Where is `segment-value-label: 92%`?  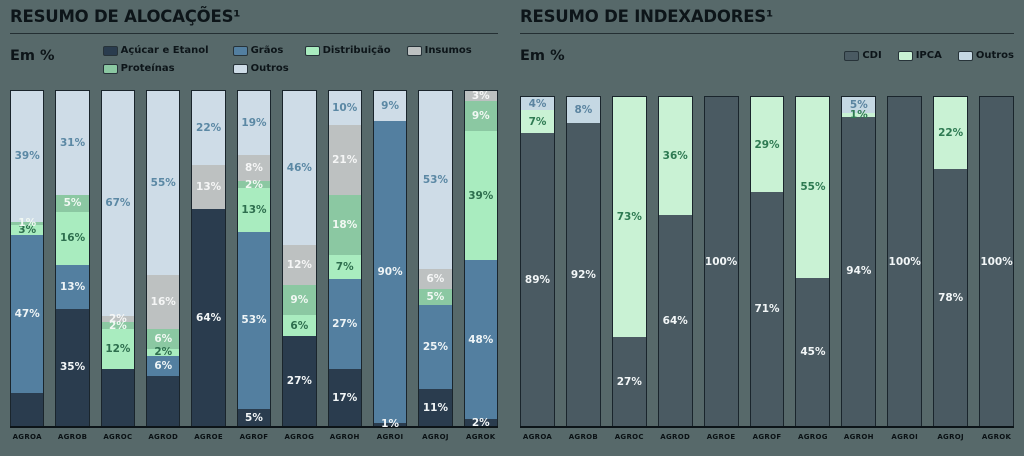
segment-value-label: 92% is located at coordinates (583, 274).